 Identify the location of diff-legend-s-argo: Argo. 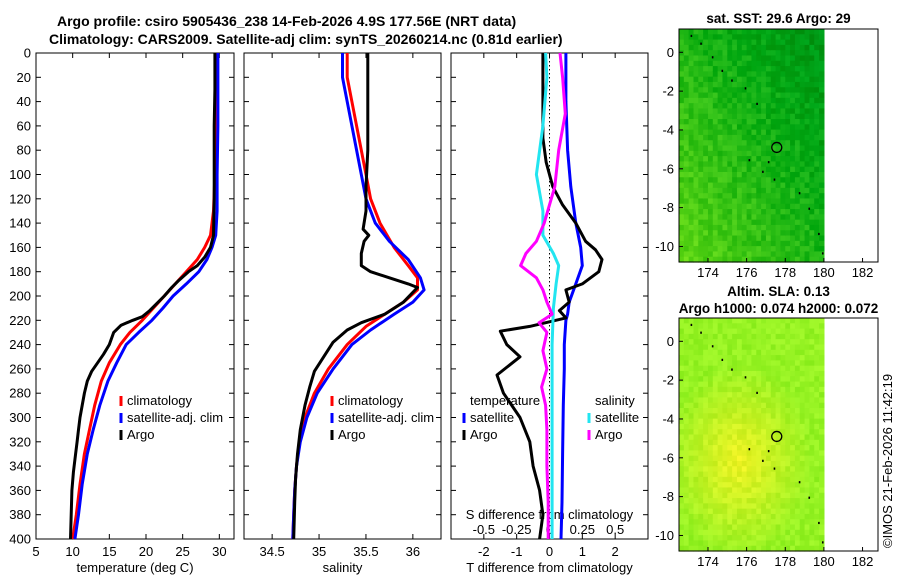
(608, 434).